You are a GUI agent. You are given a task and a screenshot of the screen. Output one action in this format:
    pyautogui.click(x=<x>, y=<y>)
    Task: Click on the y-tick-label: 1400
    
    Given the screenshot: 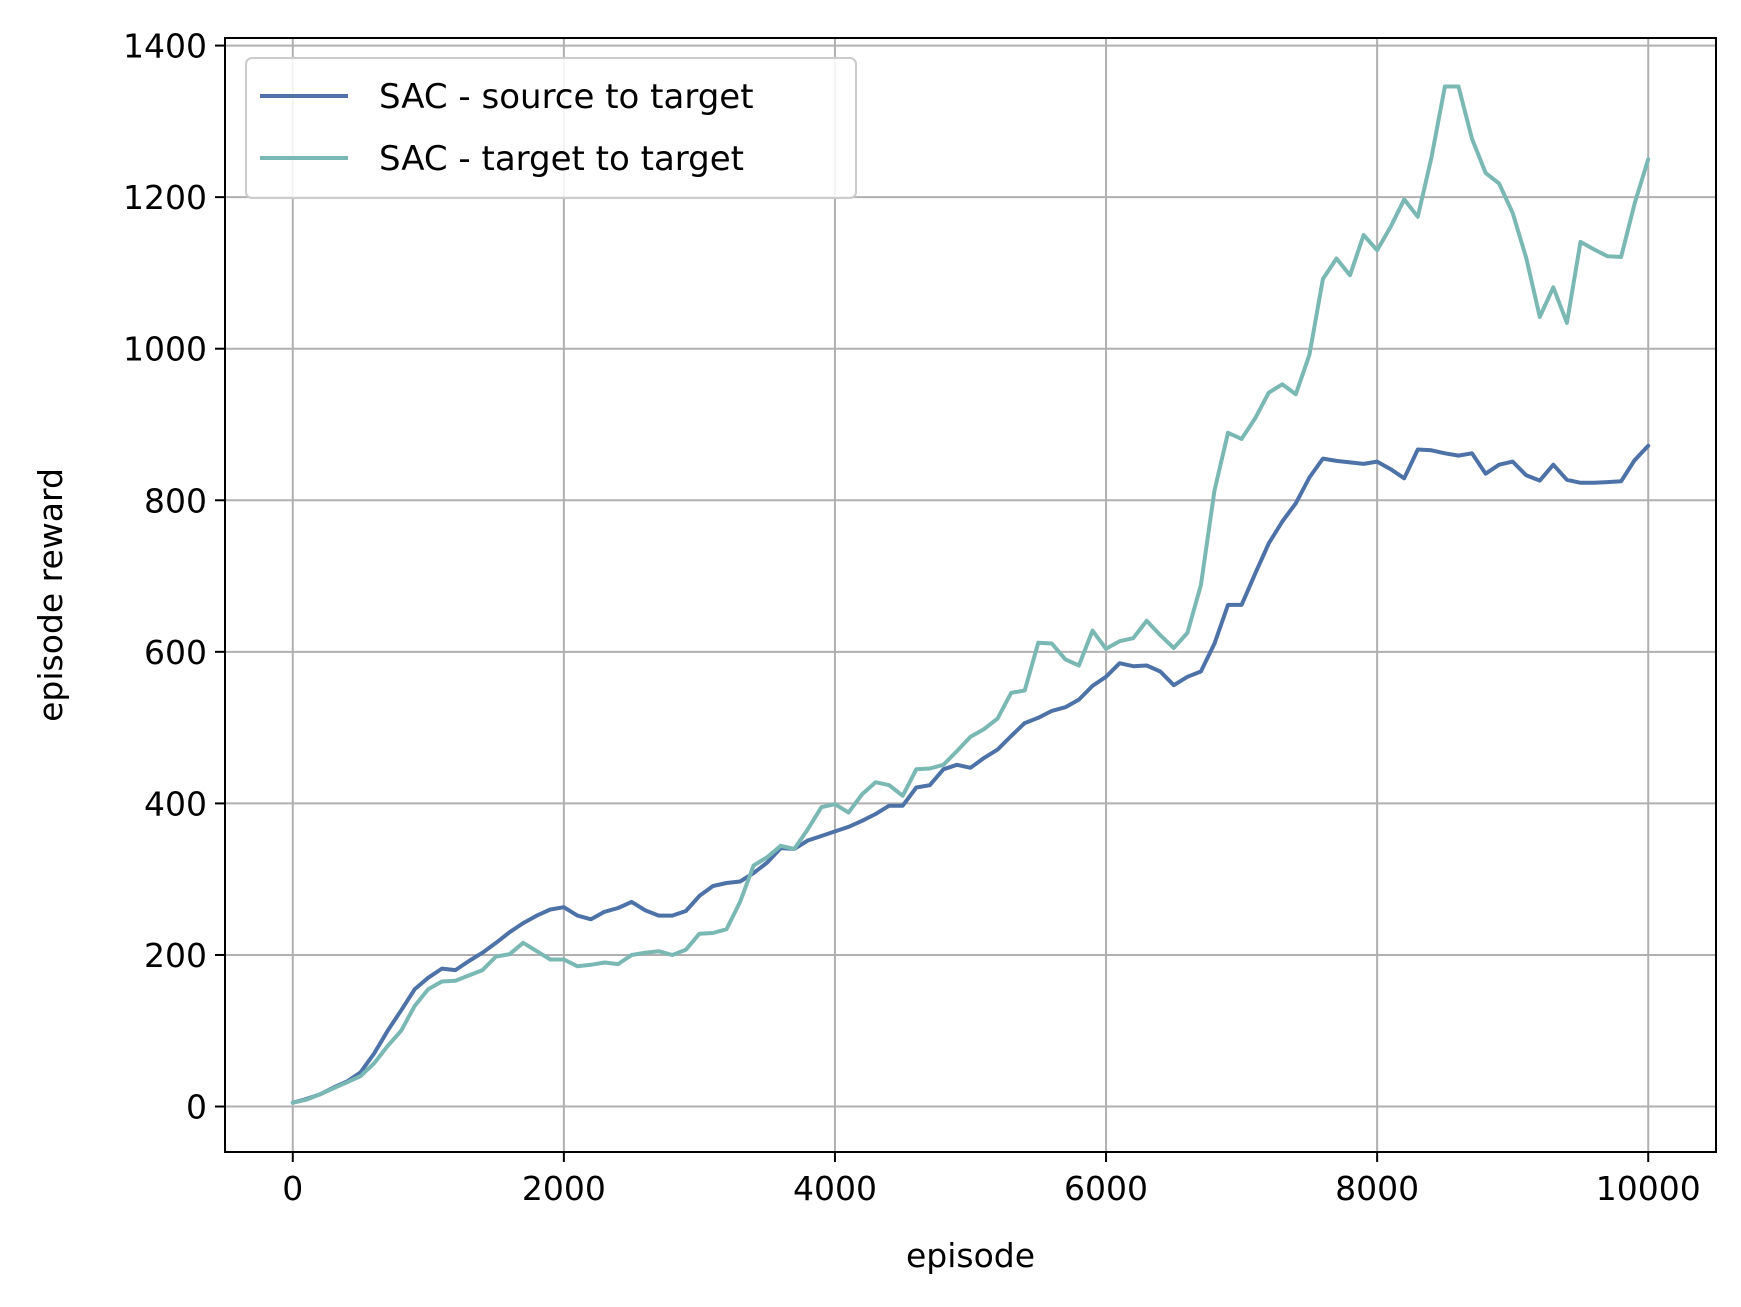 What is the action you would take?
    pyautogui.click(x=165, y=46)
    